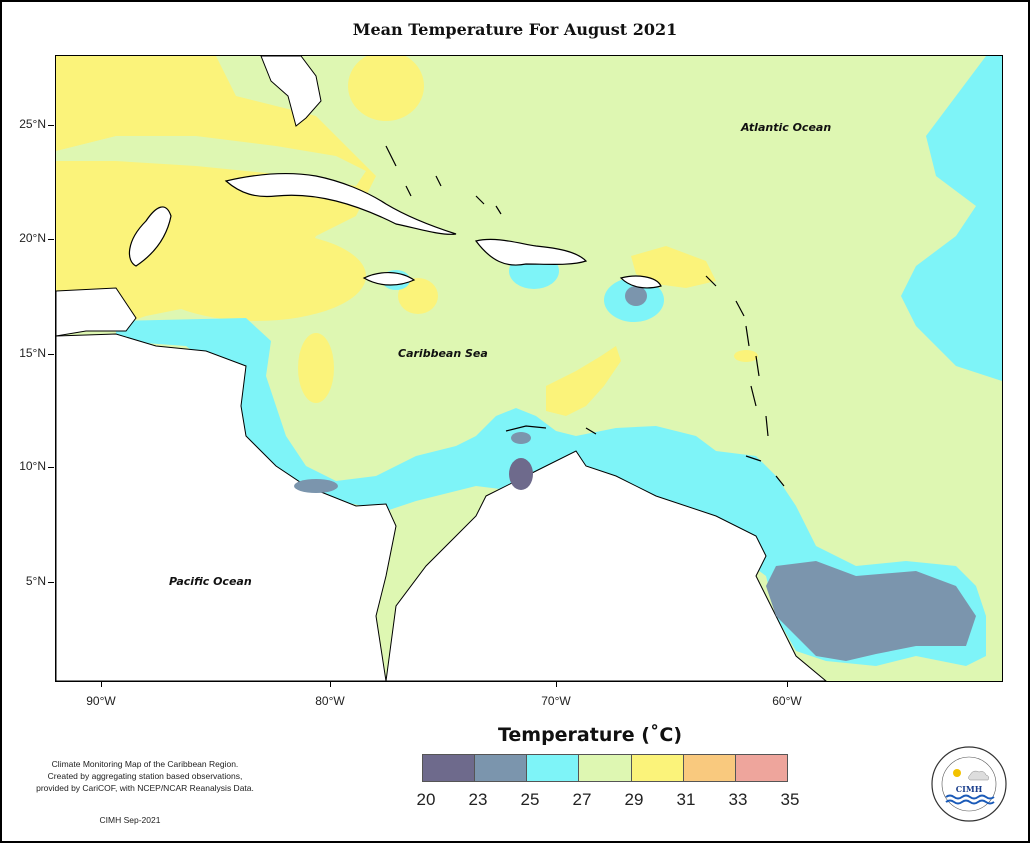 The height and width of the screenshot is (843, 1030). What do you see at coordinates (101, 694) in the screenshot?
I see `lon-tick-90w: 90°W` at bounding box center [101, 694].